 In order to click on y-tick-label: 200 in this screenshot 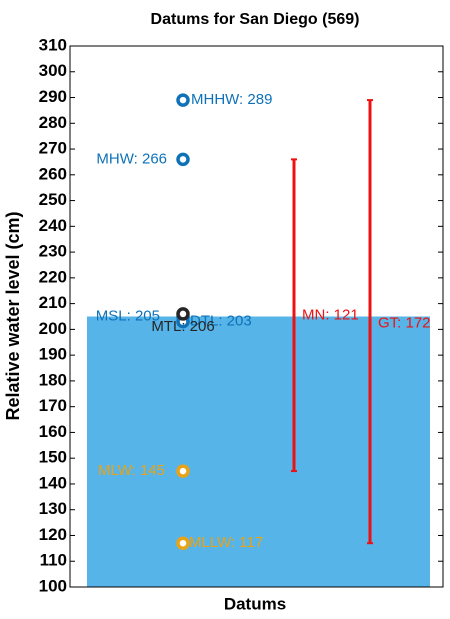, I will do `click(53, 328)`.